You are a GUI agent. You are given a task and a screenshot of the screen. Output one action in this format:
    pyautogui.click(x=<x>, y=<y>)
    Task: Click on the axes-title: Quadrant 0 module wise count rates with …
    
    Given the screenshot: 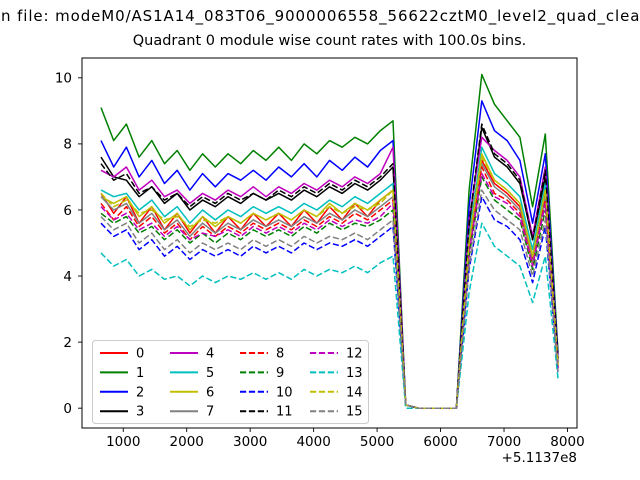 What is the action you would take?
    pyautogui.click(x=329, y=41)
    